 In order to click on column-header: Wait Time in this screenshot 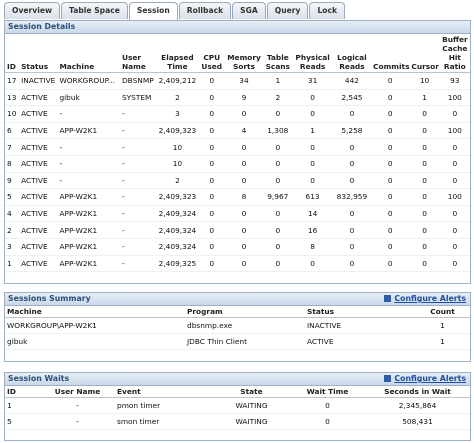, I will do `click(327, 392)`.